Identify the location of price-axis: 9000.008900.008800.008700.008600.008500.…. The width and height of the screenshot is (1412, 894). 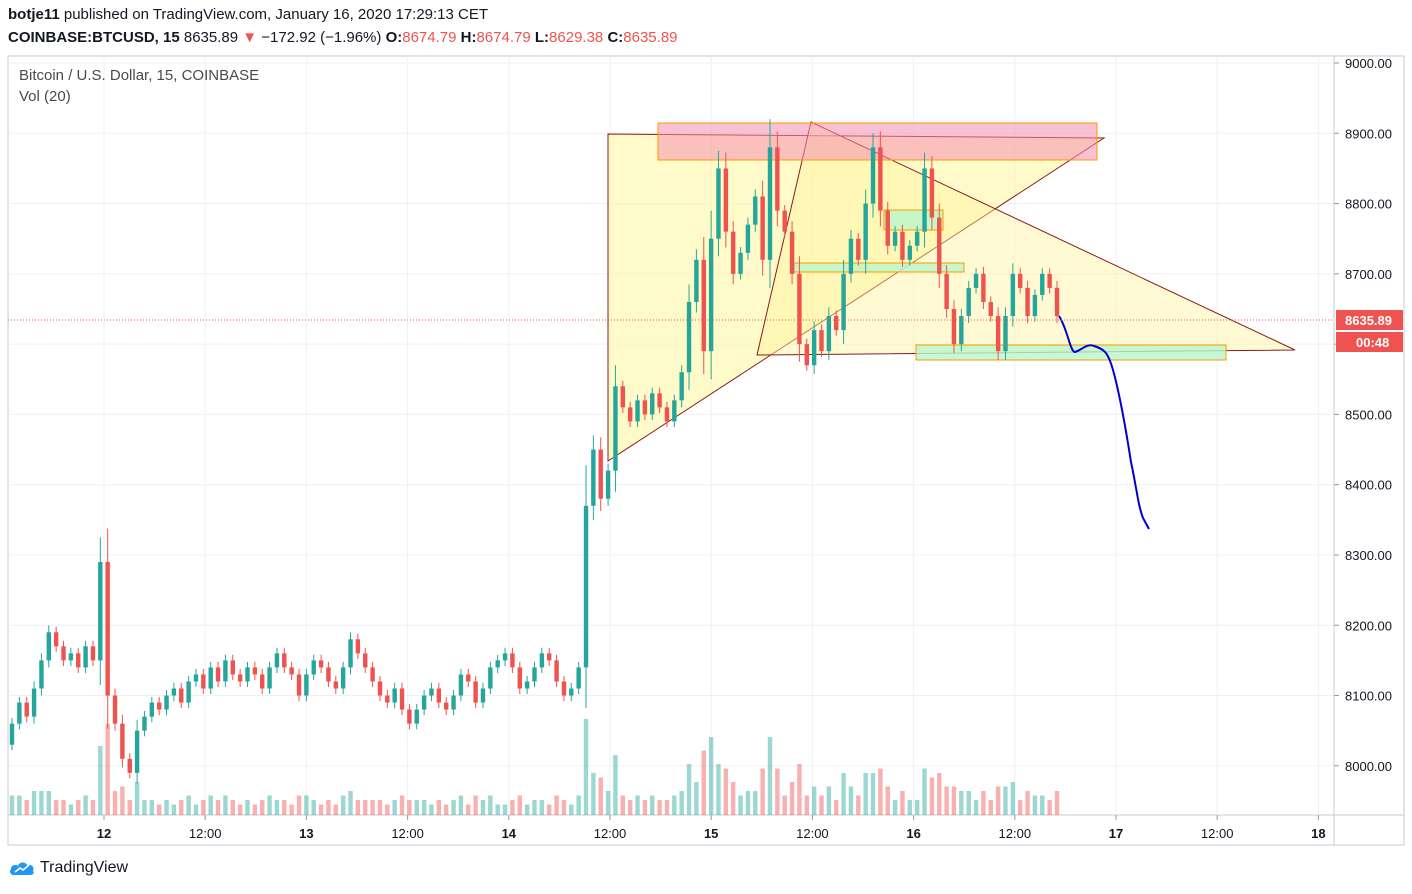
(1363, 415).